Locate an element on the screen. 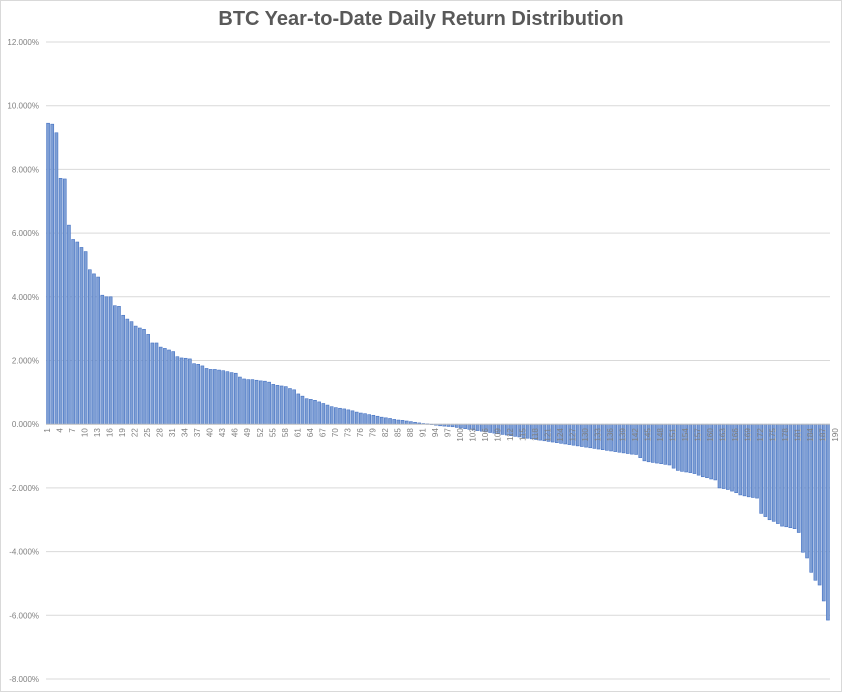  y-tick-label: -6.000% is located at coordinates (24, 615).